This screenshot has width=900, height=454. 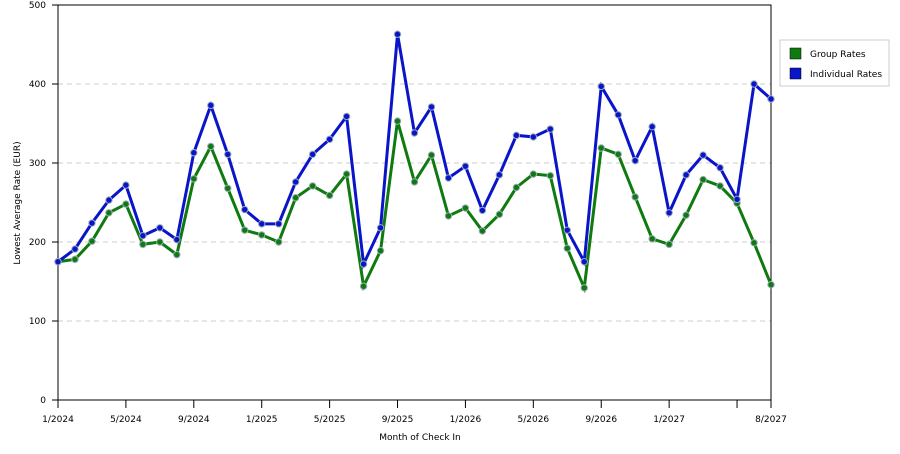 I want to click on legend-swatch, so click(x=795, y=53).